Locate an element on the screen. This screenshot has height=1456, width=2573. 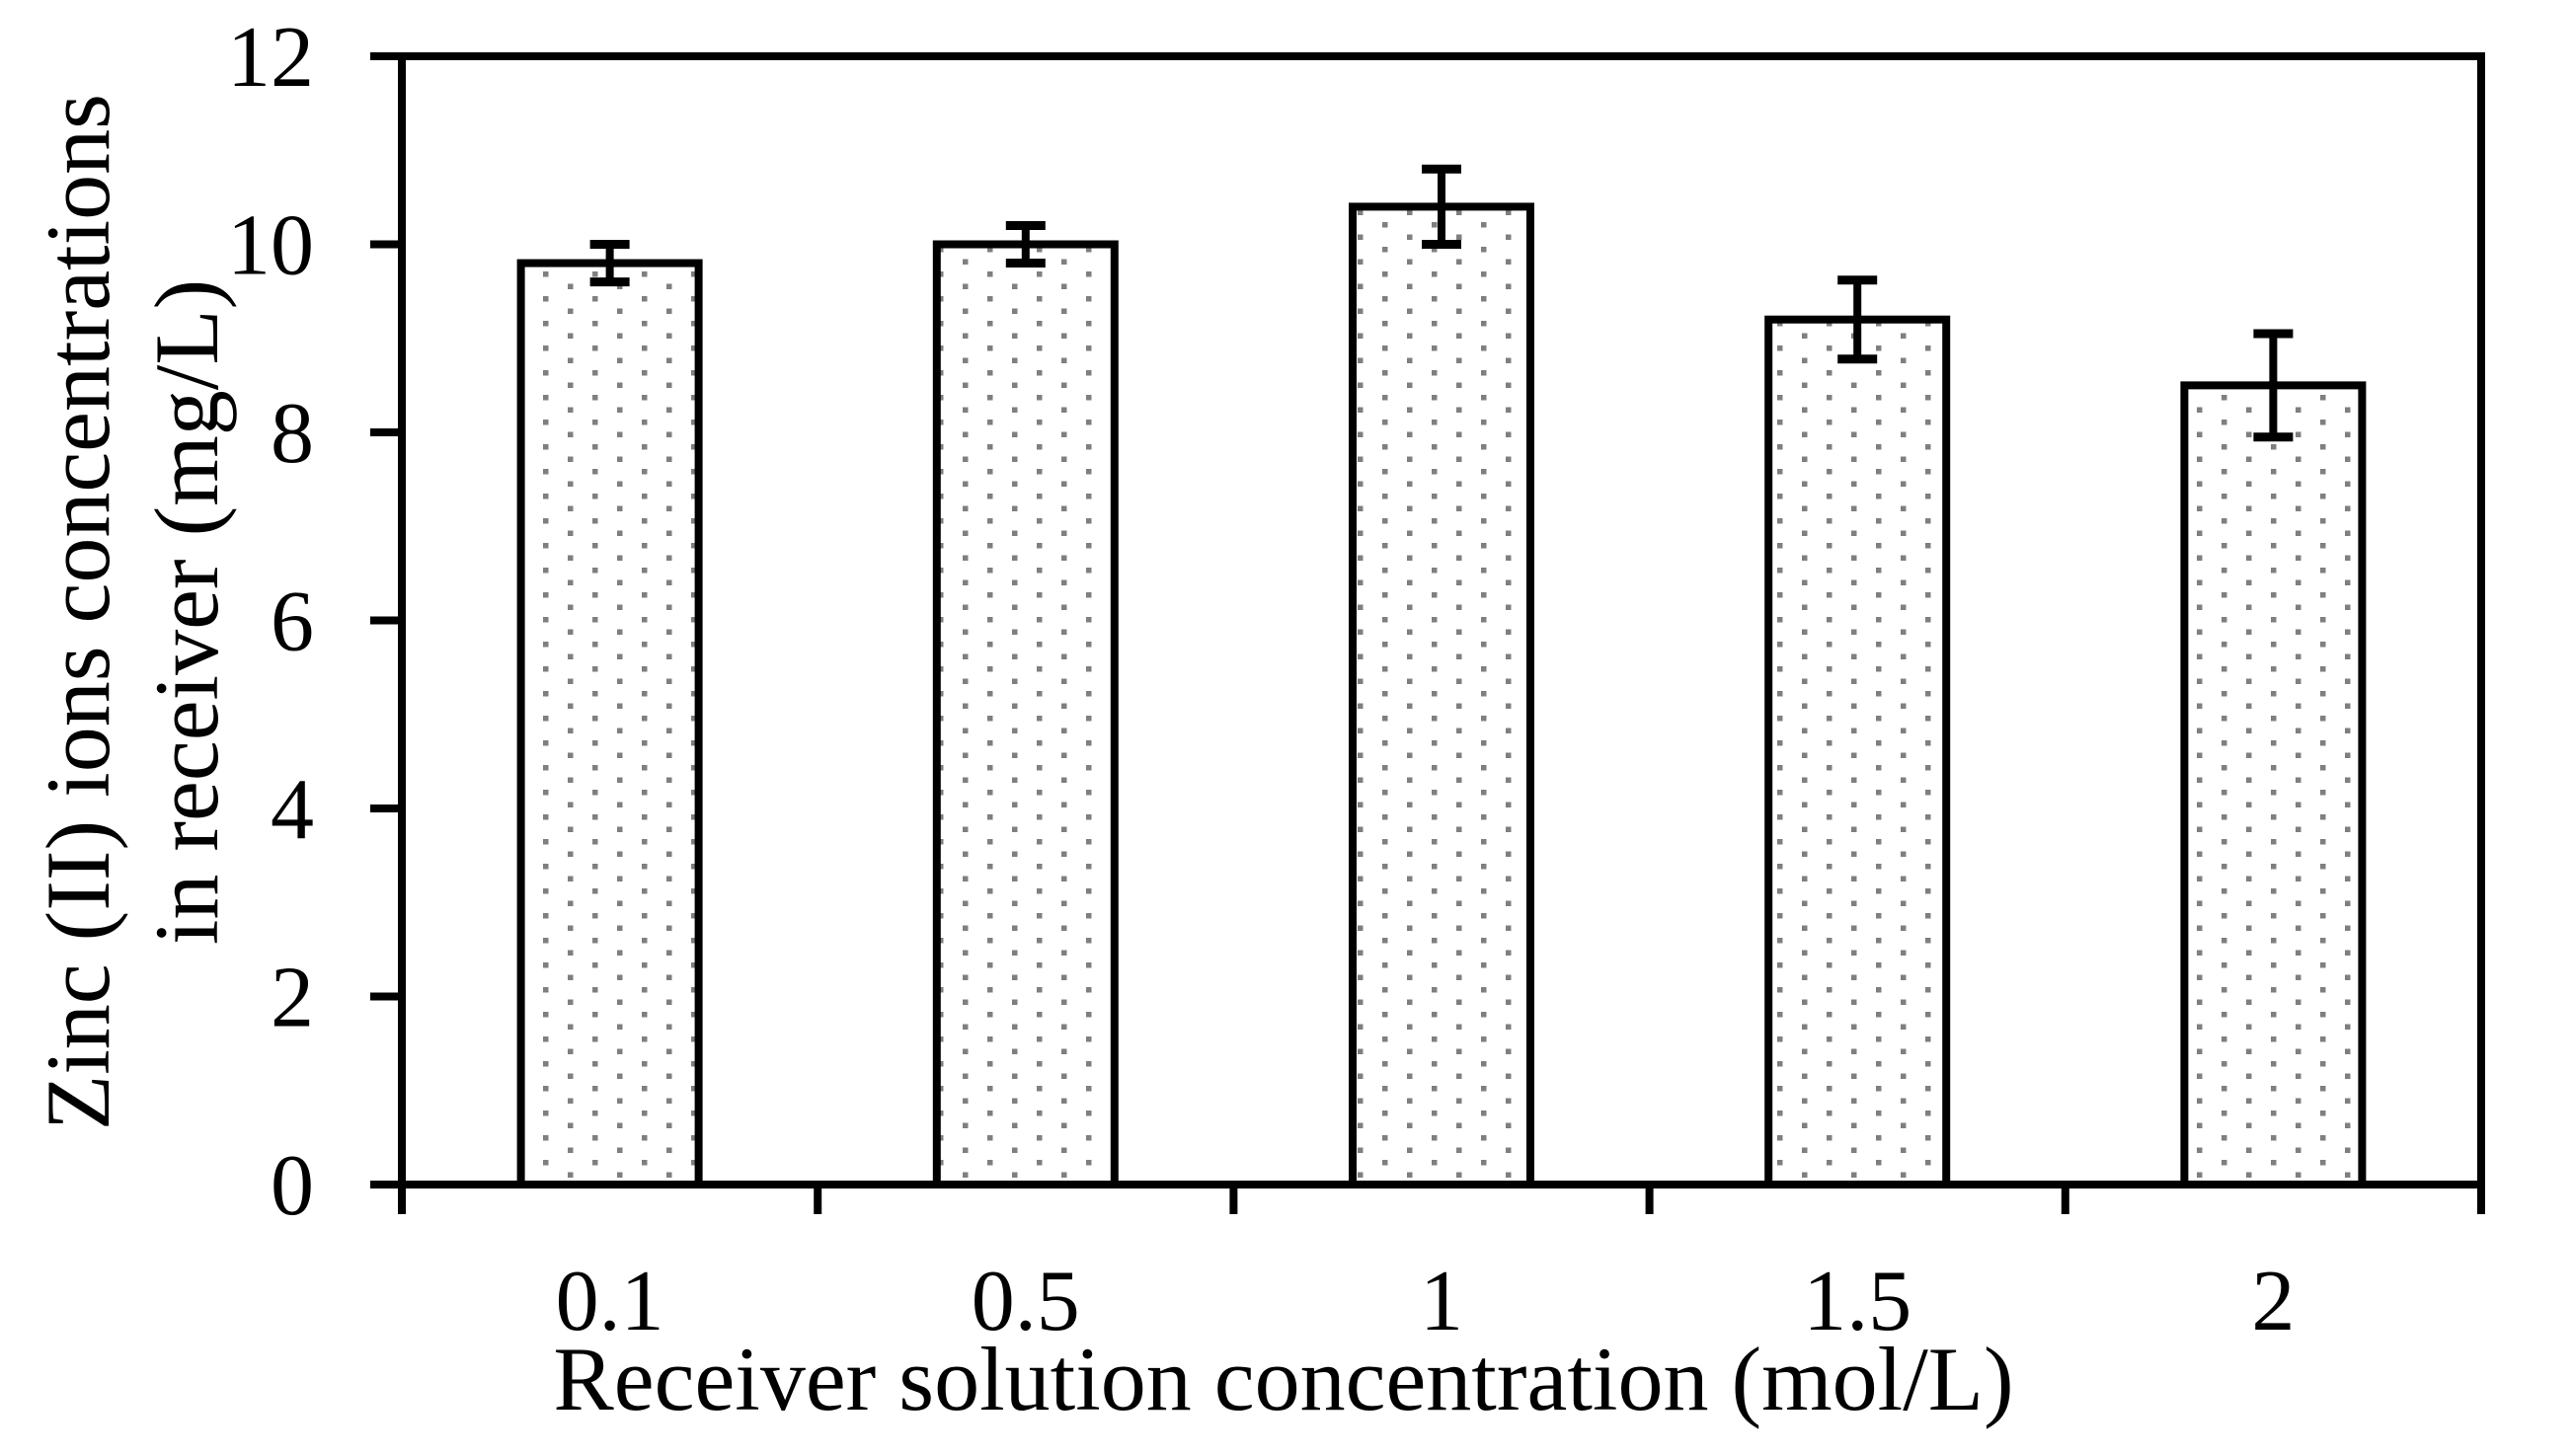
y-tick-label: 6 is located at coordinates (292, 622).